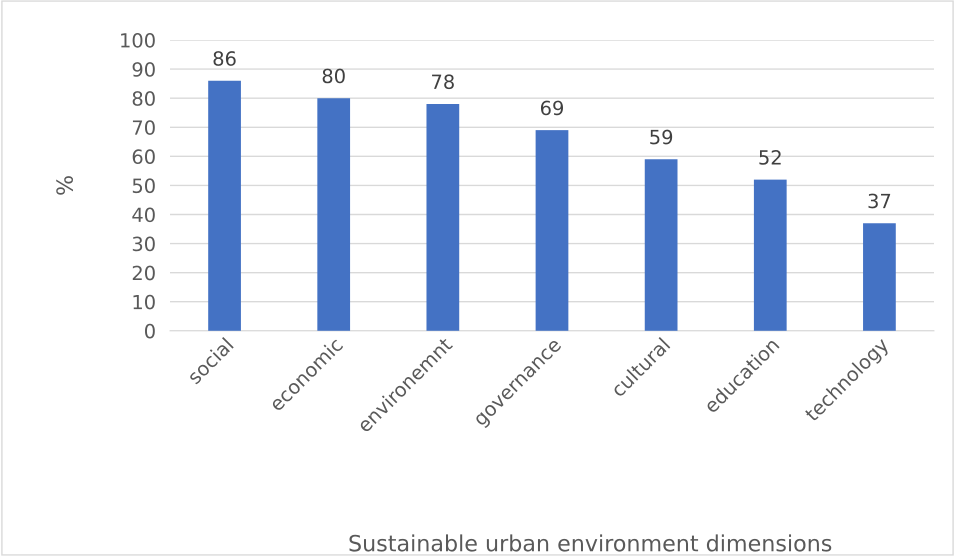  What do you see at coordinates (879, 201) in the screenshot?
I see `data-label: 37` at bounding box center [879, 201].